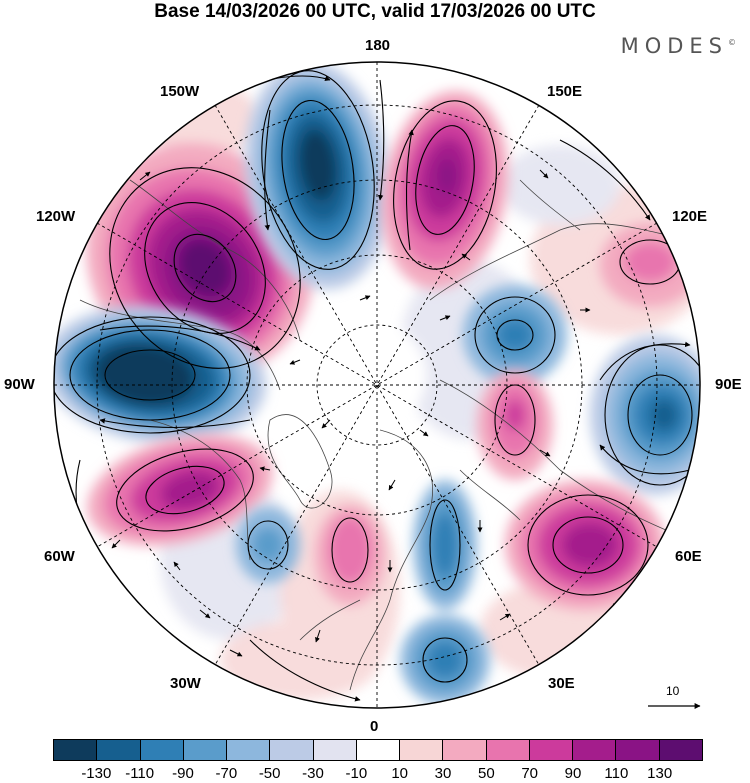  Describe the element at coordinates (573, 773) in the screenshot. I see `colorbar-tick-label: 90` at that location.